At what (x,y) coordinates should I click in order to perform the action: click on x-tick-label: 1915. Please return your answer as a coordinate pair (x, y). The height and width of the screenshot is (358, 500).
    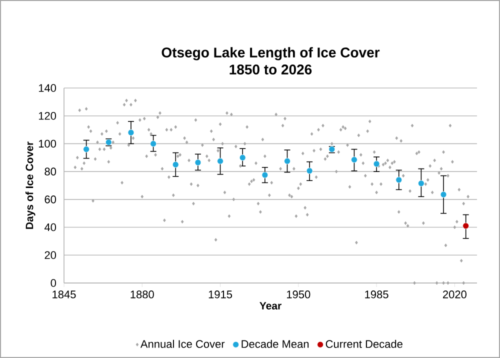
    Looking at the image, I should click on (220, 294).